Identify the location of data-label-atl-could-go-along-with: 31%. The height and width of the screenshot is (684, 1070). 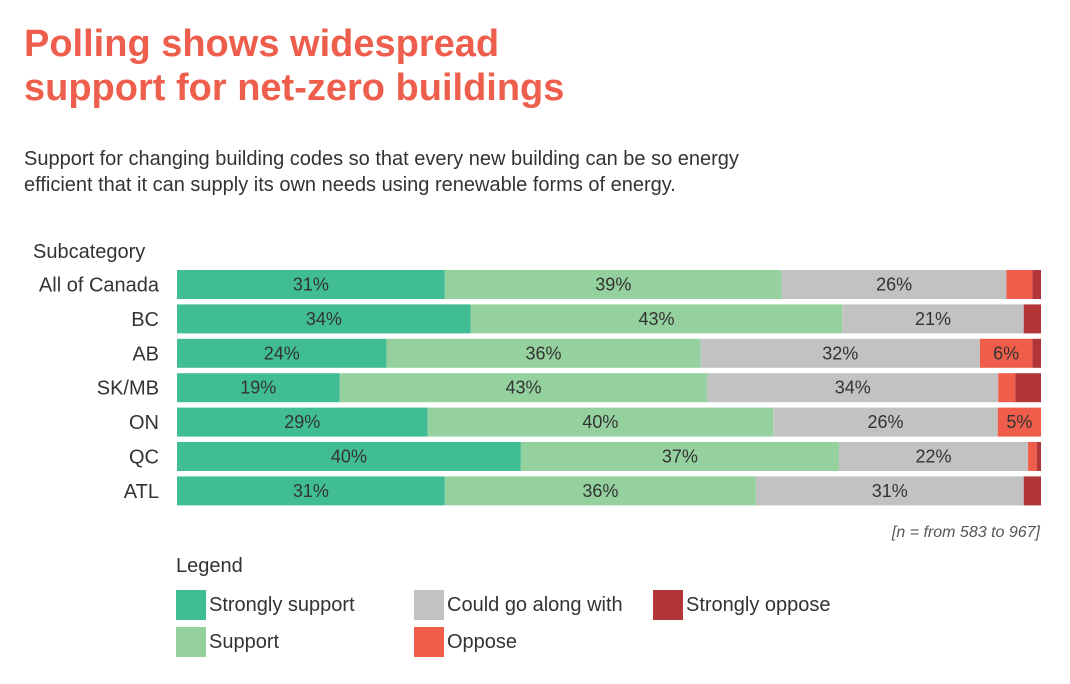
(890, 491).